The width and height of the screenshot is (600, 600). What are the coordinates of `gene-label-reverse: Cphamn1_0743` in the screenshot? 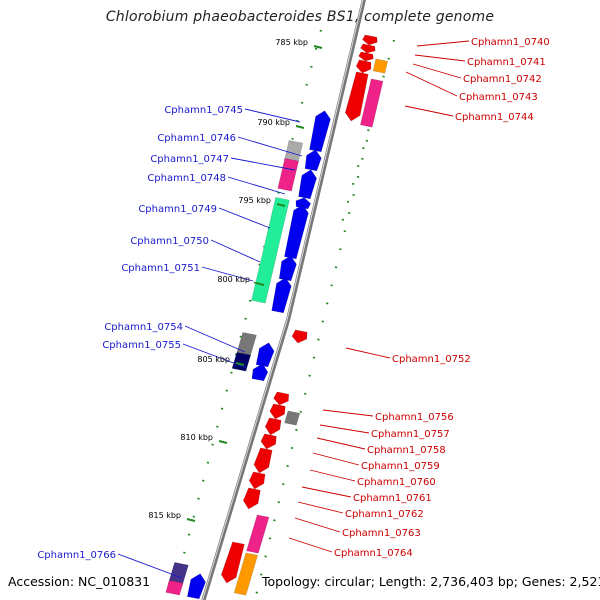 It's located at (498, 97).